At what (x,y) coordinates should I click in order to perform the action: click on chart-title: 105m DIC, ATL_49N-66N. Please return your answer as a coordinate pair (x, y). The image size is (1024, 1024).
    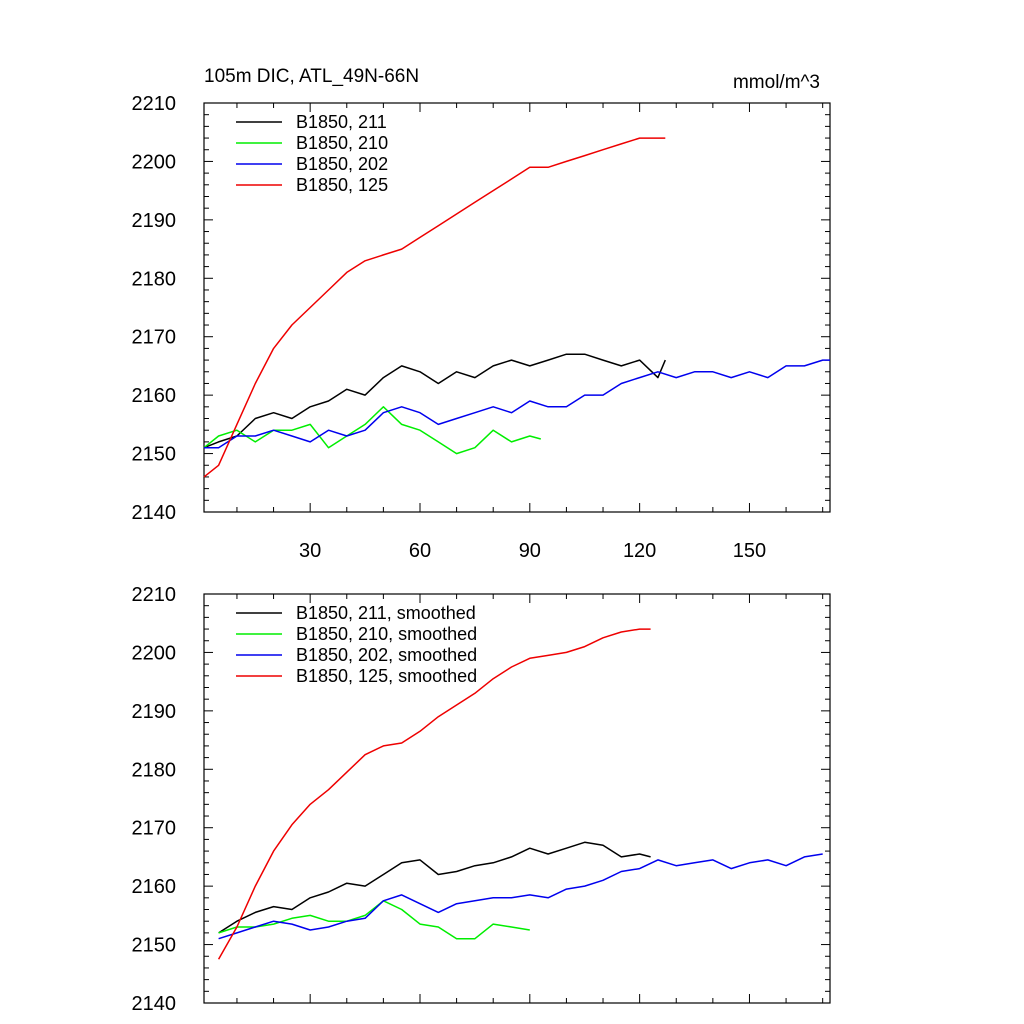
    Looking at the image, I should click on (311, 76).